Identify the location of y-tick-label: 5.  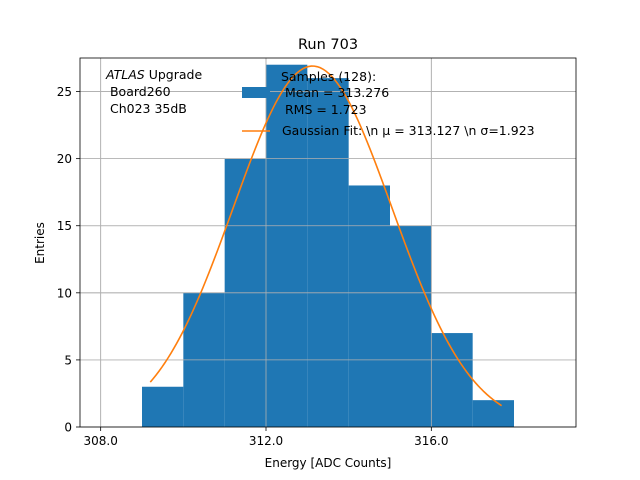
(68, 360).